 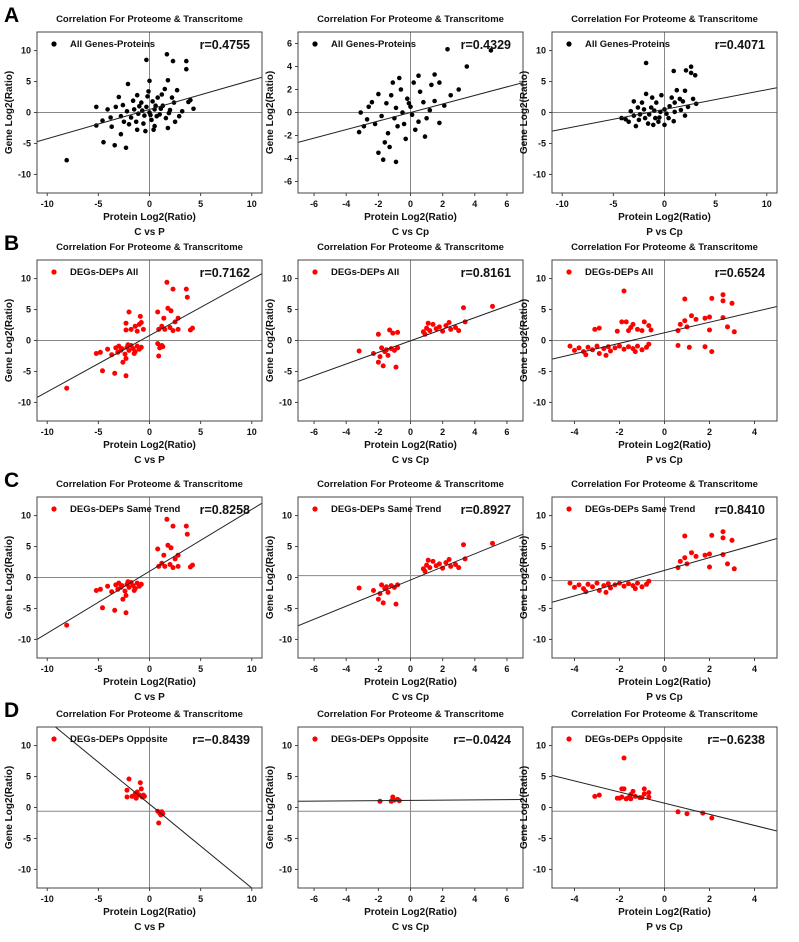 I want to click on panel-caption: C vs Cp, so click(x=410, y=232).